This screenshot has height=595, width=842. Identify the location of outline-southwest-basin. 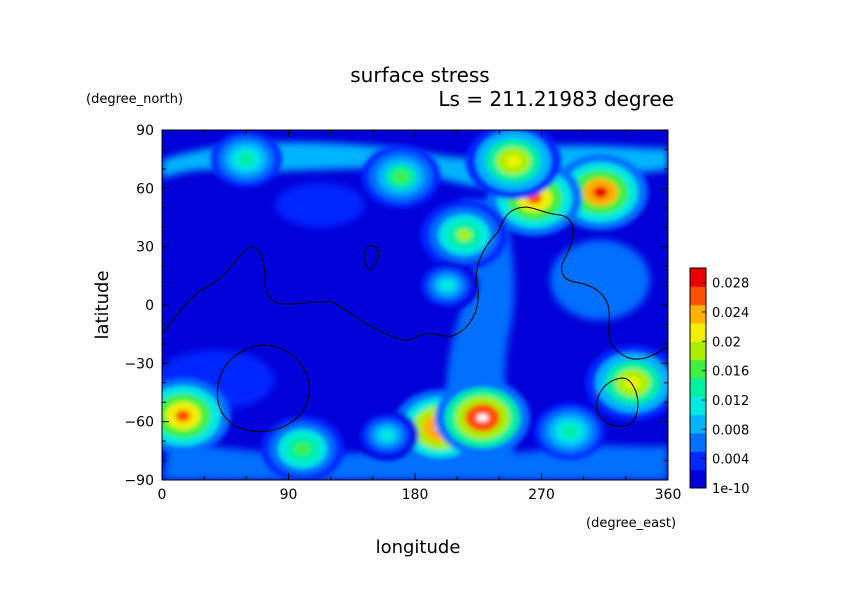
(263, 388).